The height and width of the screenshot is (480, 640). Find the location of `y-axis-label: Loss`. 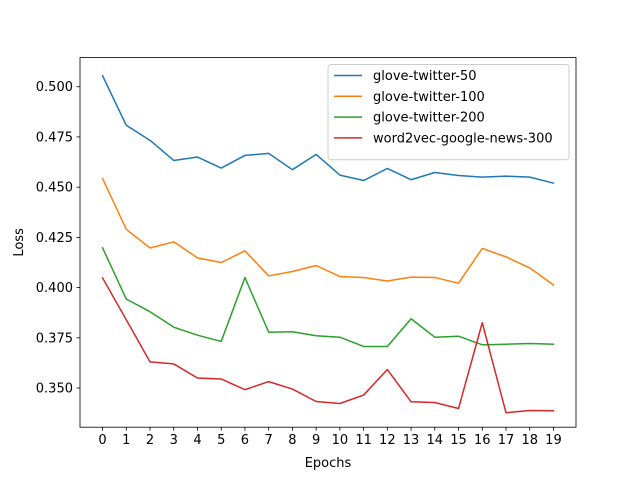

y-axis-label: Loss is located at coordinates (19, 242).